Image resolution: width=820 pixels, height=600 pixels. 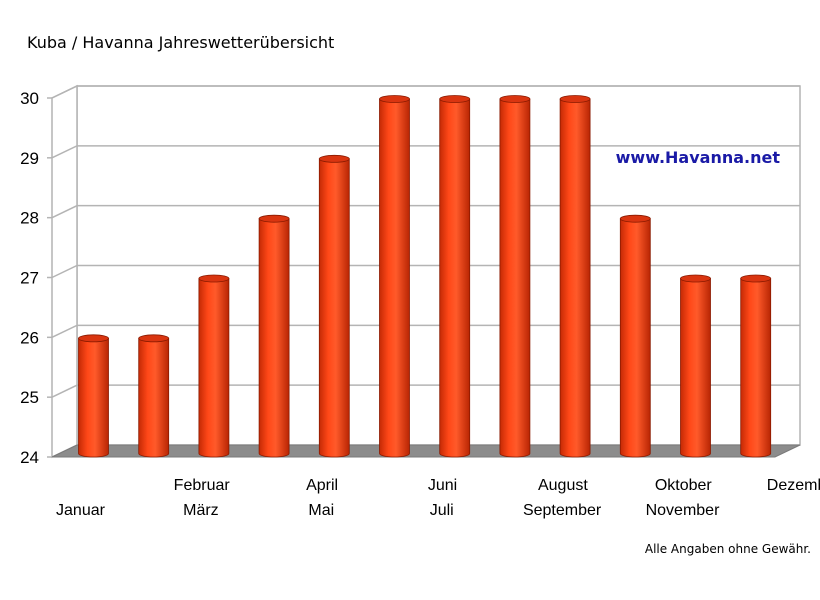 What do you see at coordinates (322, 485) in the screenshot?
I see `x-tick-label: April` at bounding box center [322, 485].